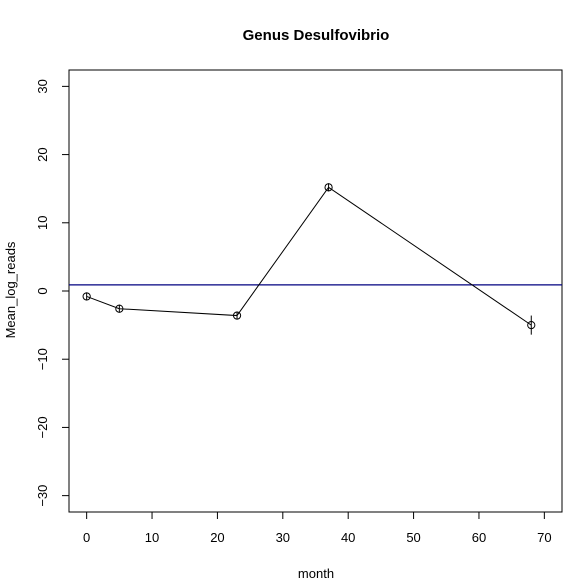 The image size is (581, 582). What do you see at coordinates (152, 537) in the screenshot?
I see `x-tick-label: 10` at bounding box center [152, 537].